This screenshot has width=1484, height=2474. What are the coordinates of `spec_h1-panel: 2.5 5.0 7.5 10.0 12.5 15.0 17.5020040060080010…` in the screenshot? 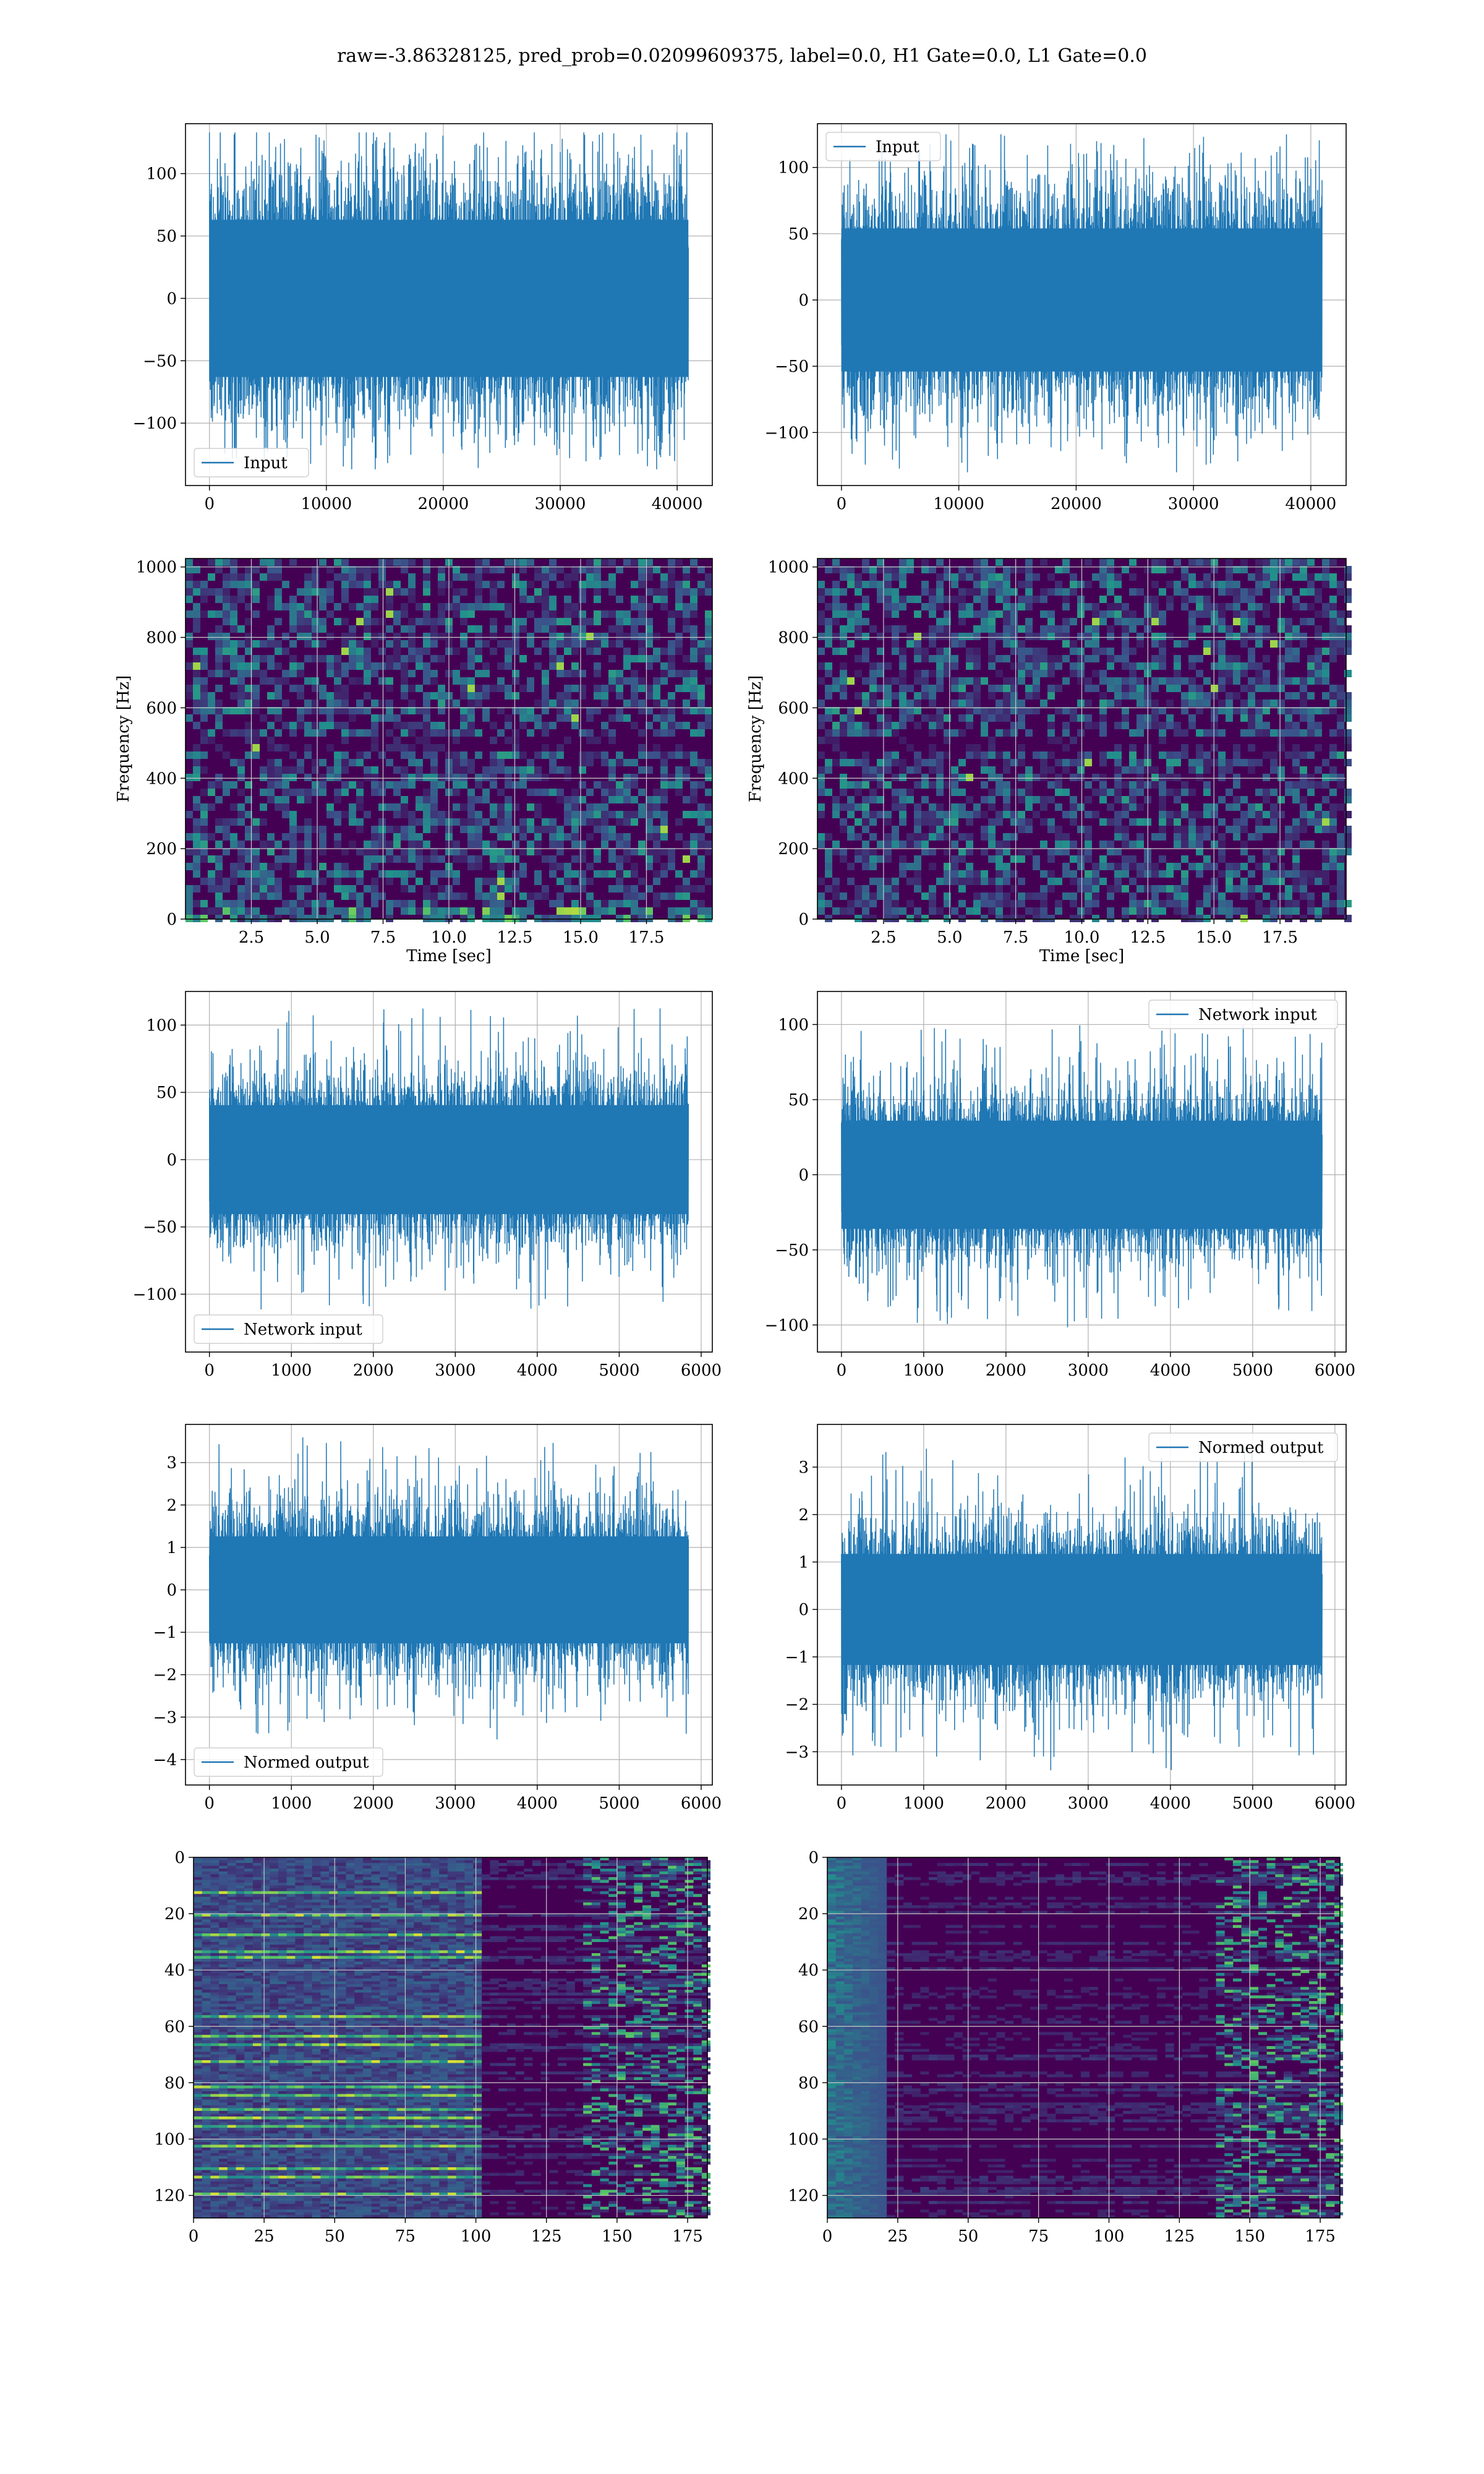 It's located at (413, 761).